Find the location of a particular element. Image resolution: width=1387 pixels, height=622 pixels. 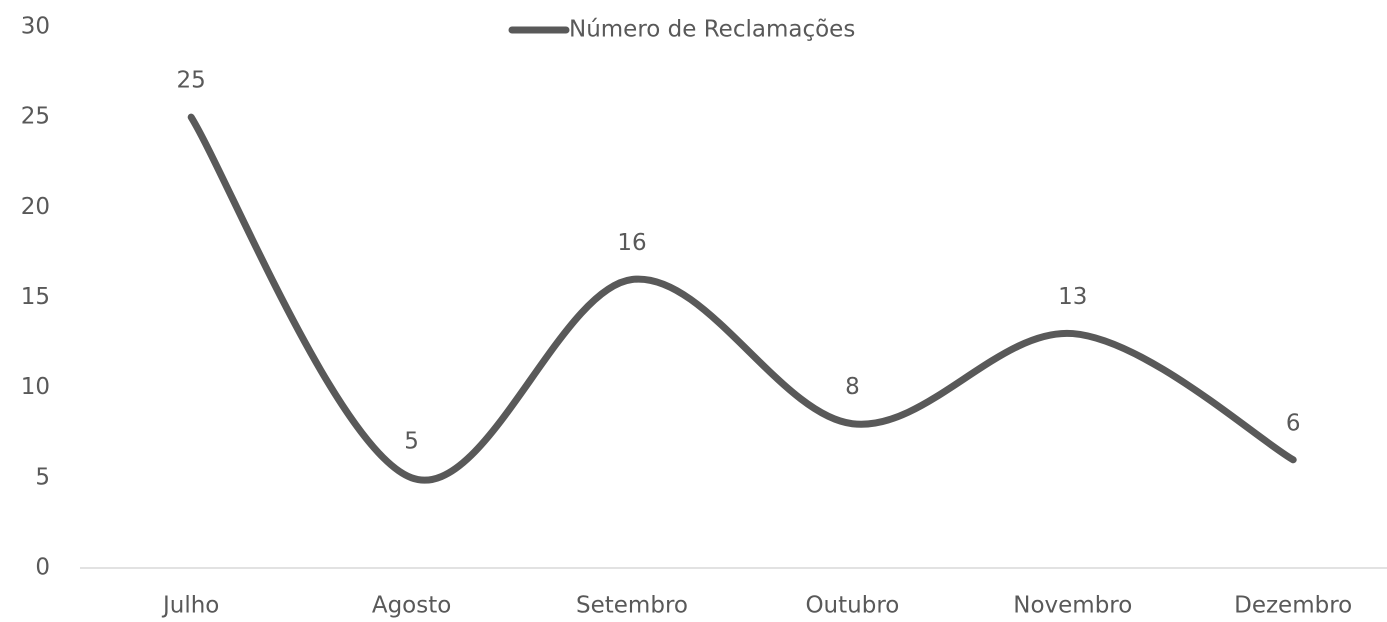

data-label: 6 is located at coordinates (1293, 423).